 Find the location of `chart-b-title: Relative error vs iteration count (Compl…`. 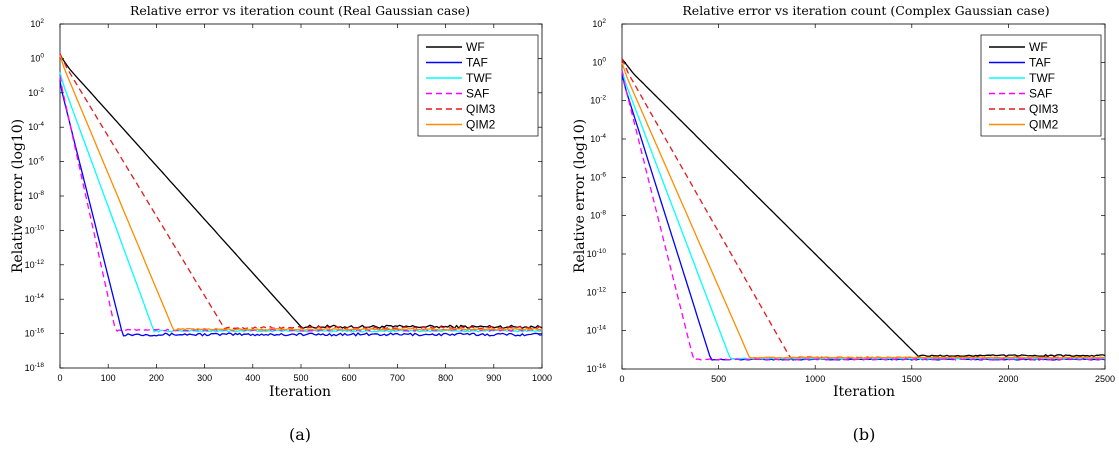

chart-b-title: Relative error vs iteration count (Compl… is located at coordinates (865, 10).